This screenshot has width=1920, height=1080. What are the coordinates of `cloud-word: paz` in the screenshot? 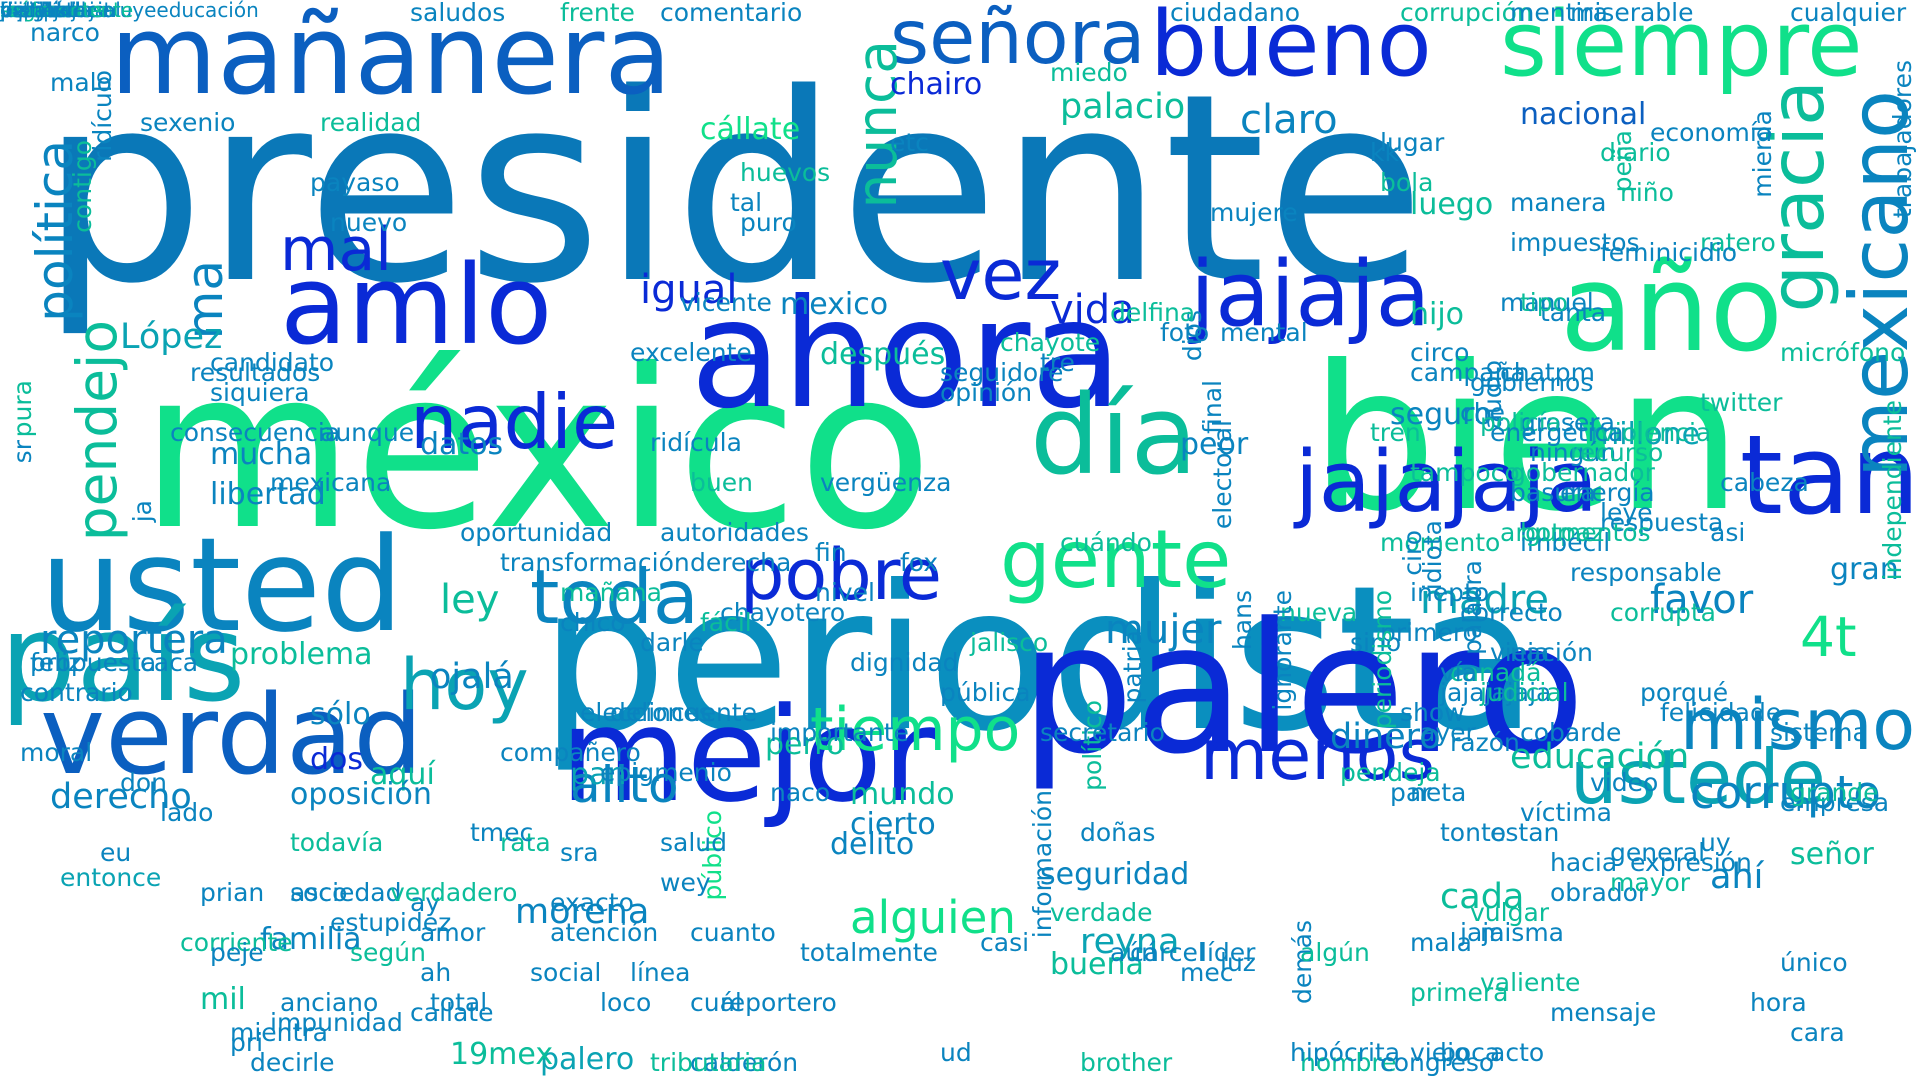 It's located at (1582, 532).